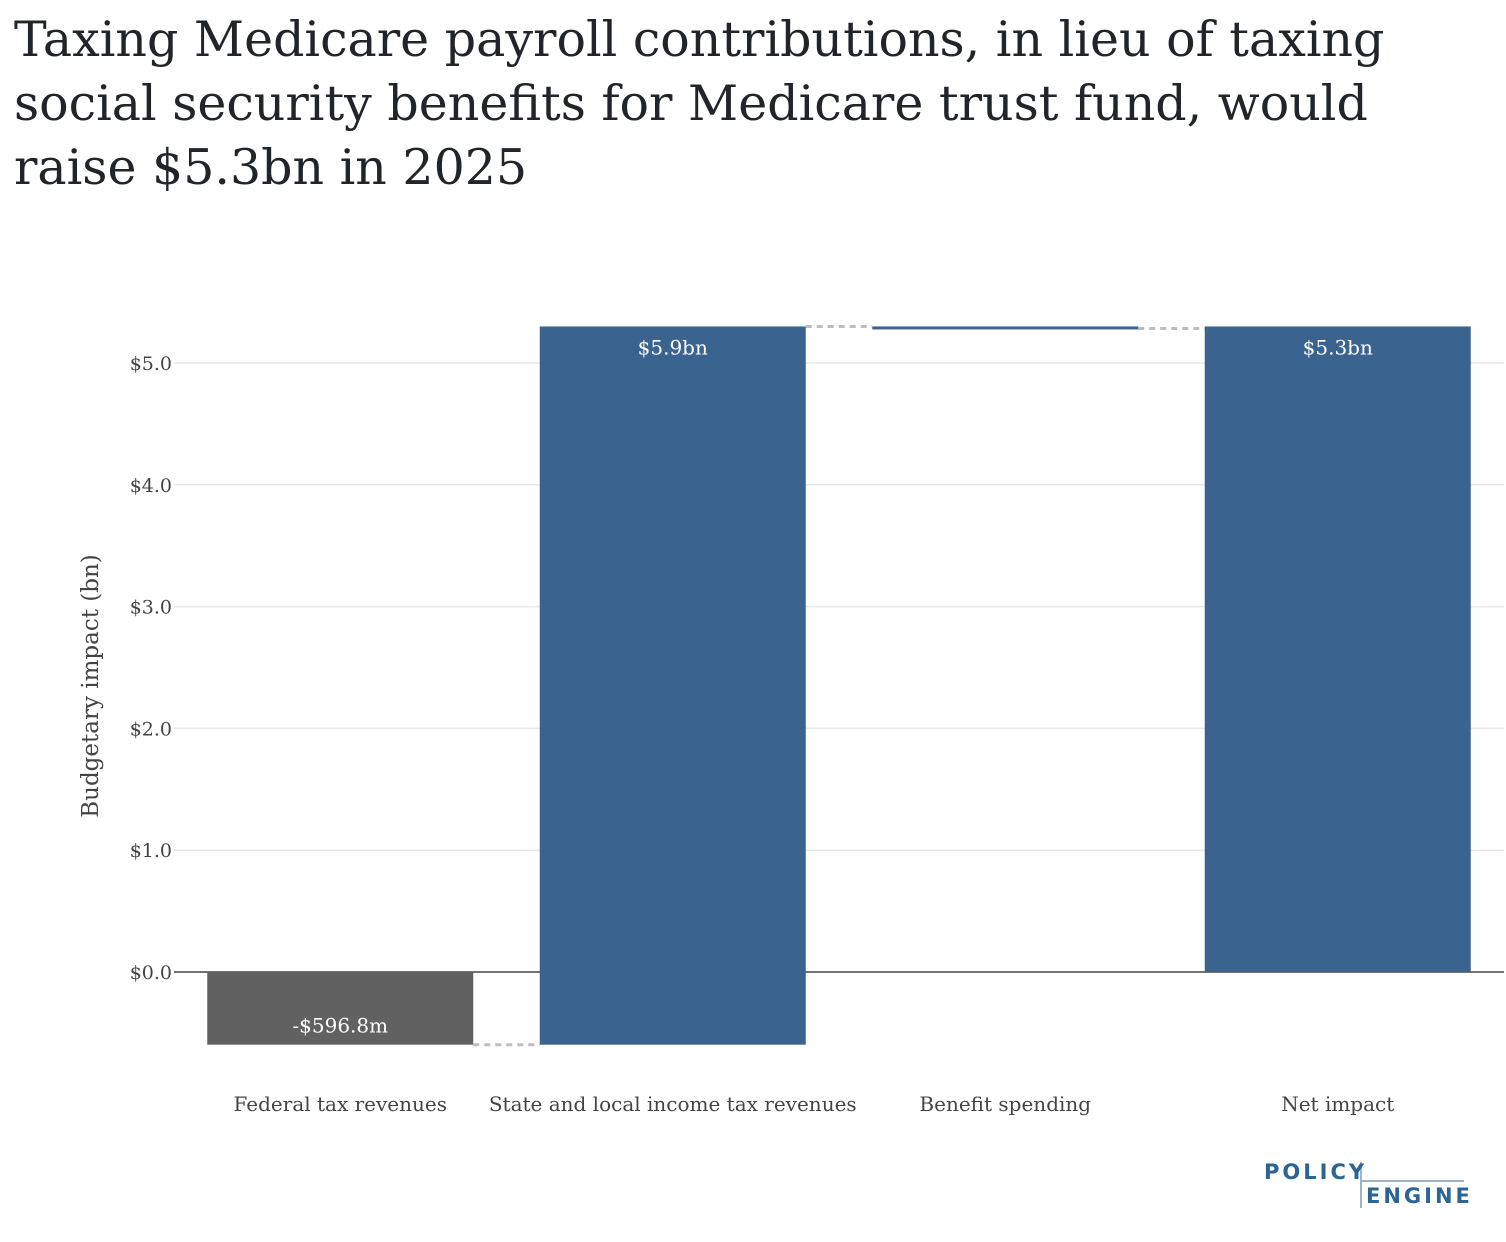 The width and height of the screenshot is (1506, 1242). What do you see at coordinates (91, 686) in the screenshot?
I see `y-axis-label: Budgetary impact (bn)` at bounding box center [91, 686].